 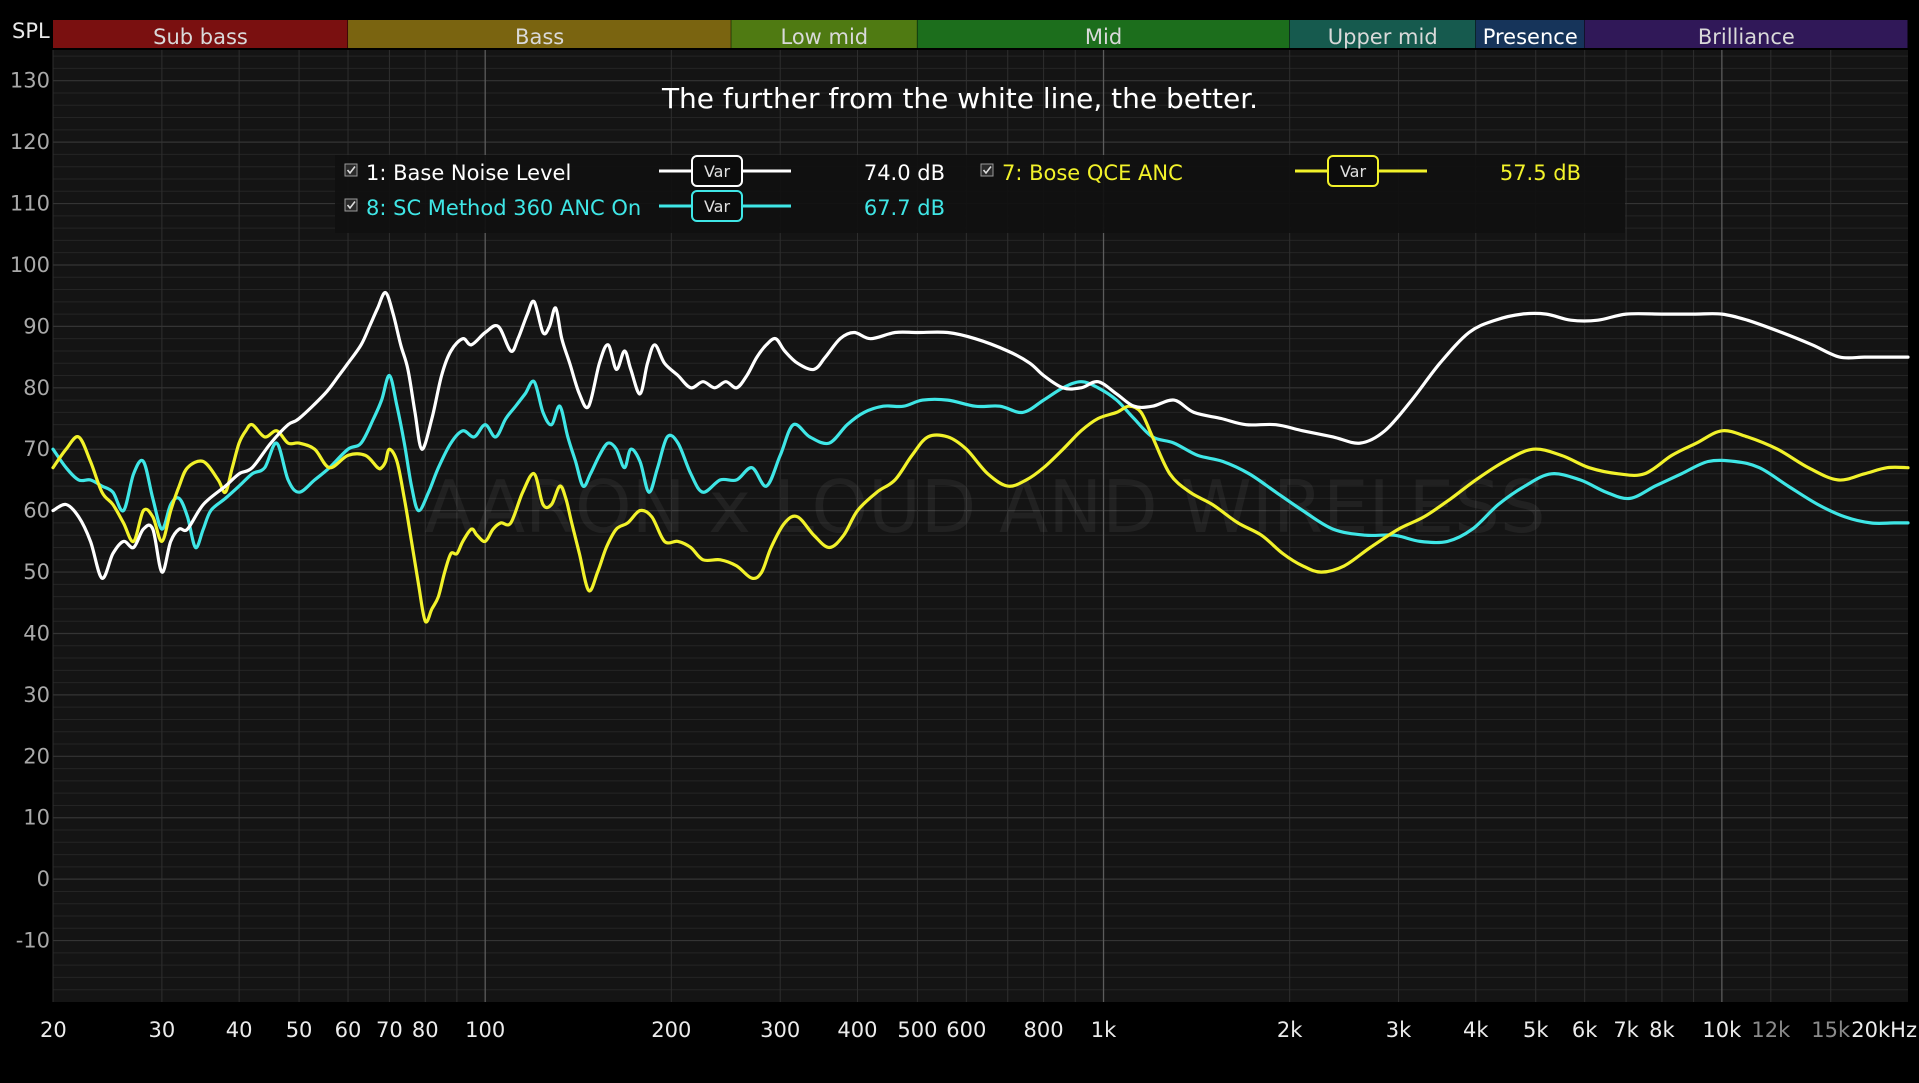 I want to click on y-tick-label: 0, so click(x=43, y=879).